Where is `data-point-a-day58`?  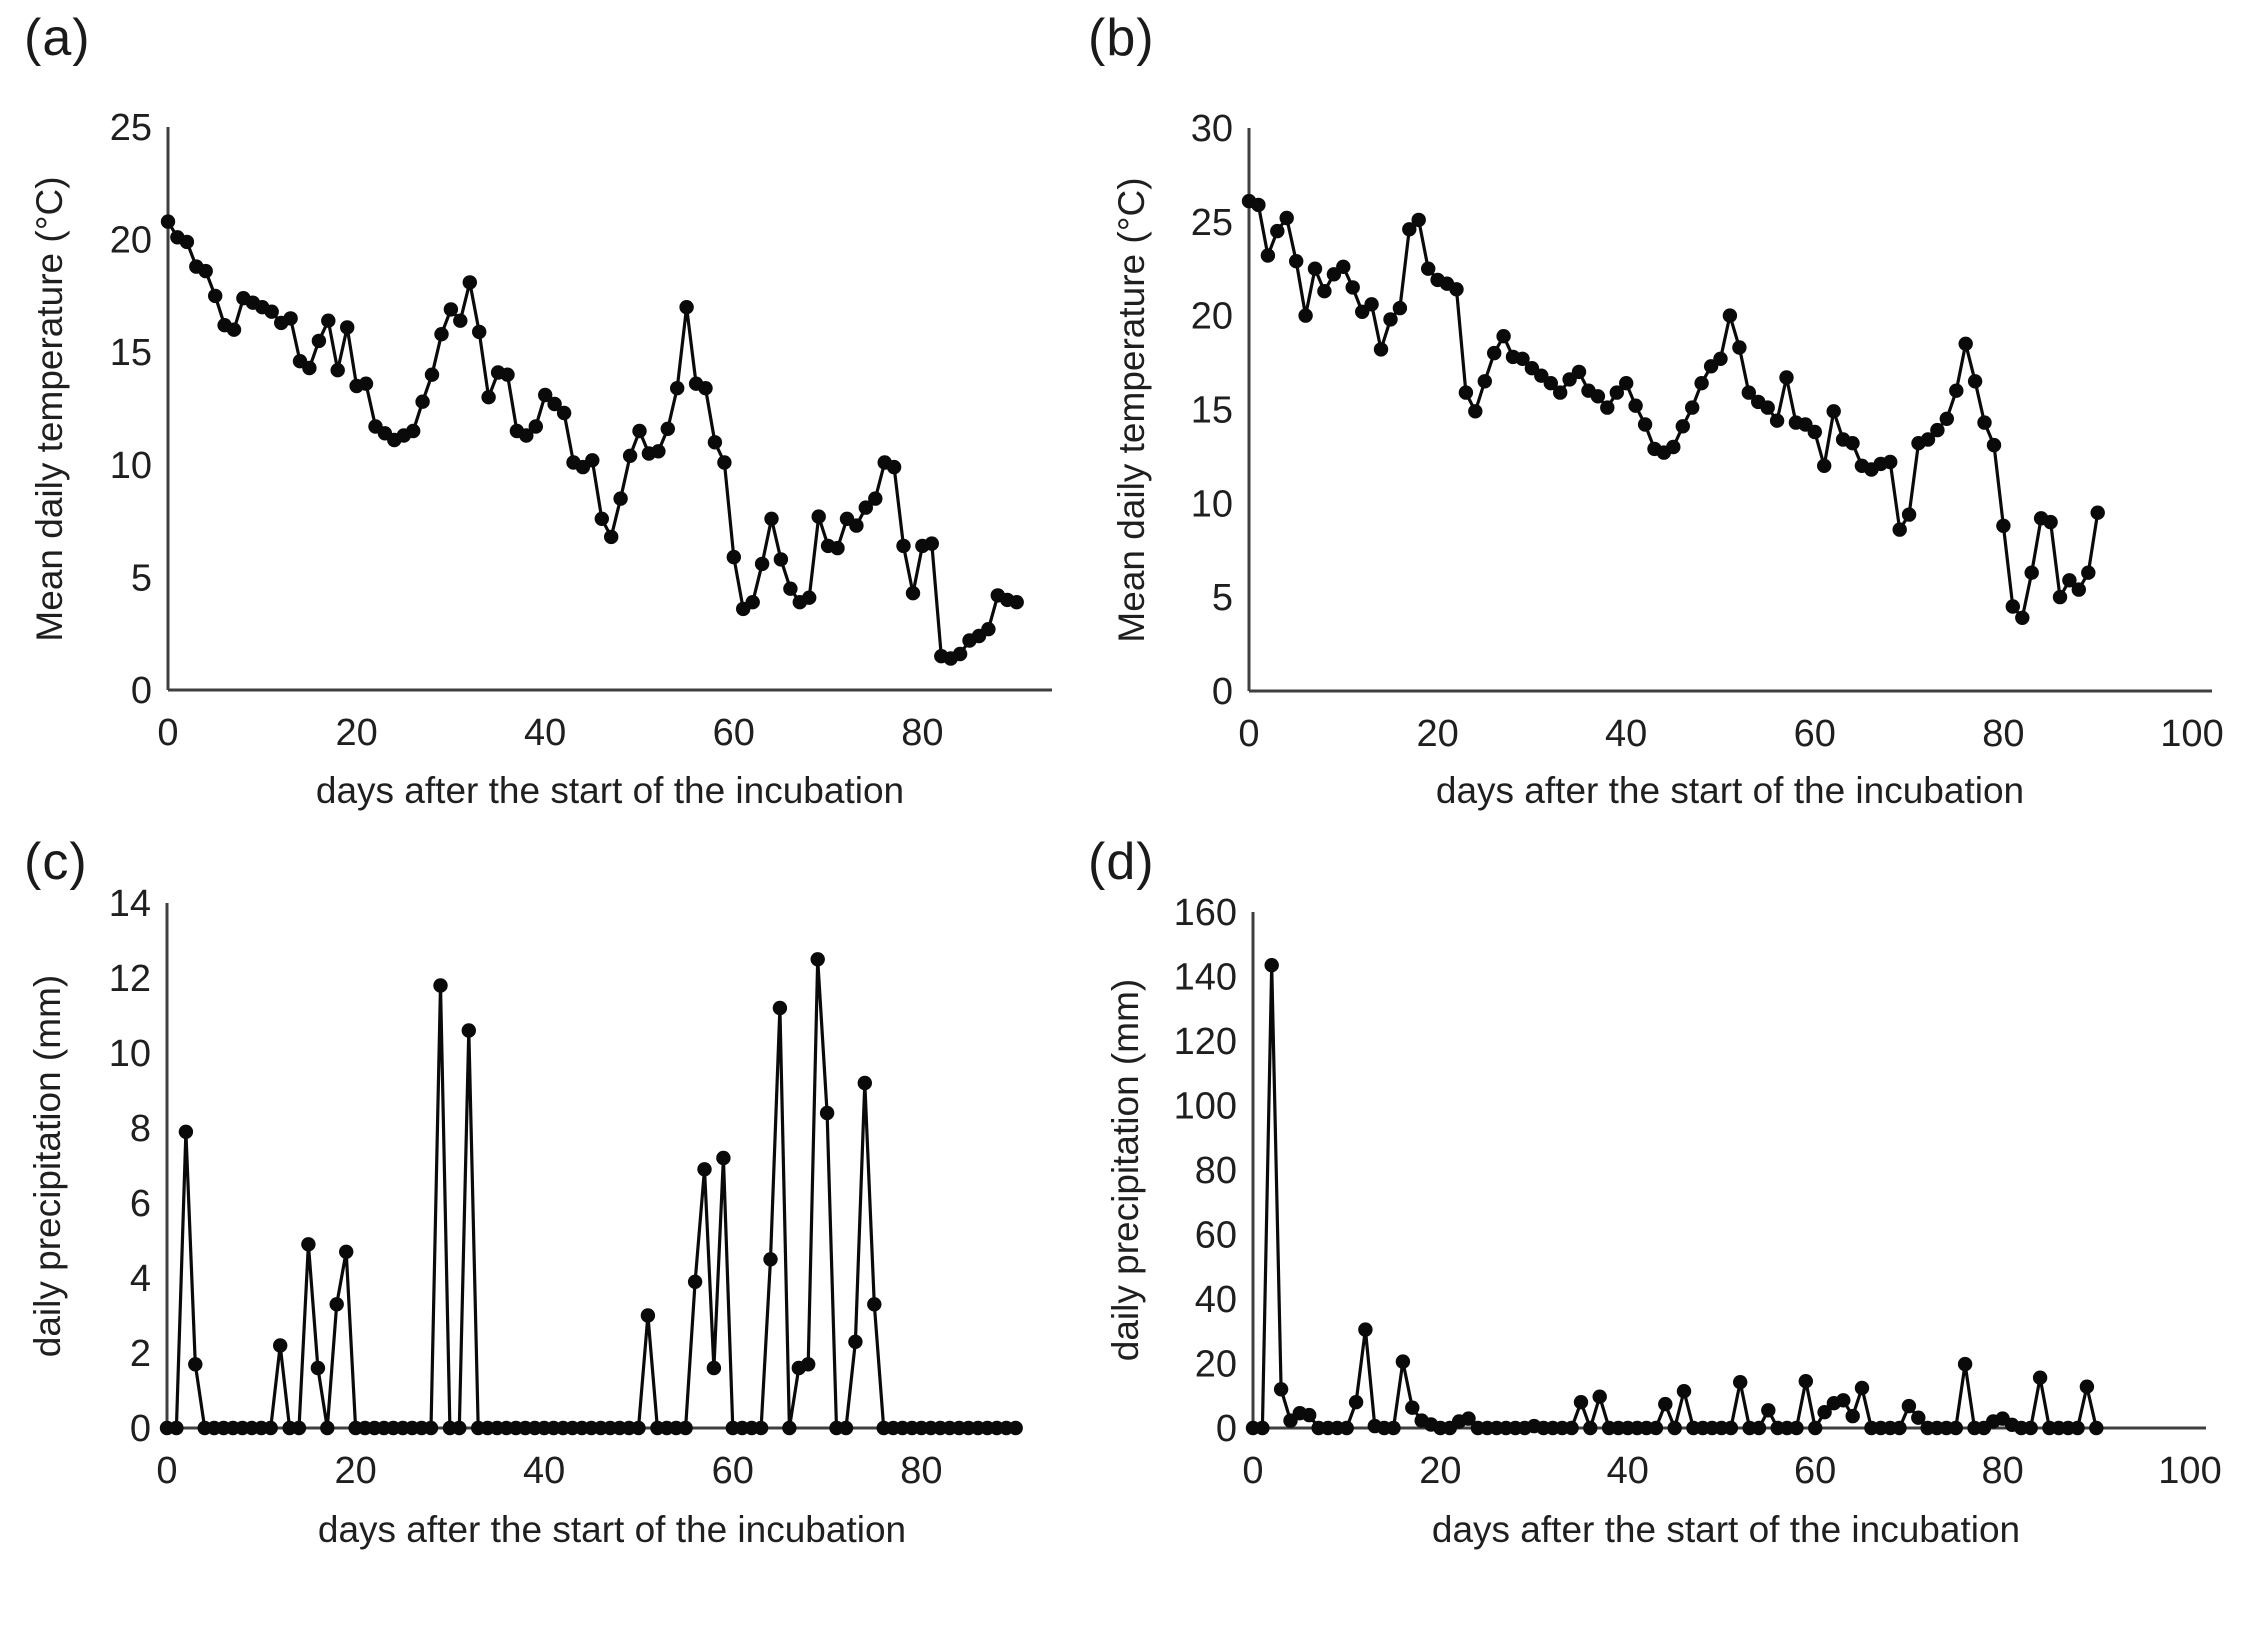
data-point-a-day58 is located at coordinates (715, 442).